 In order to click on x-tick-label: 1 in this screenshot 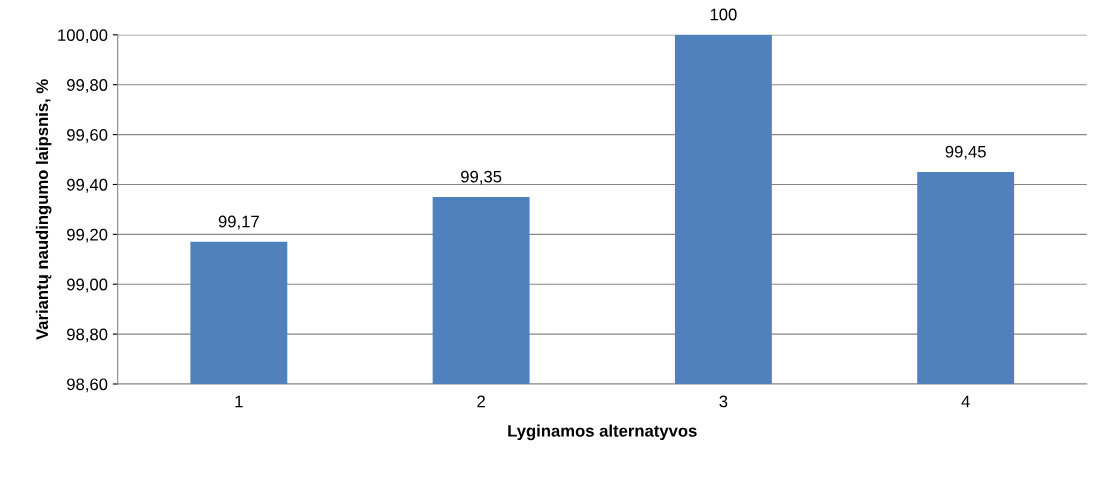, I will do `click(239, 401)`.